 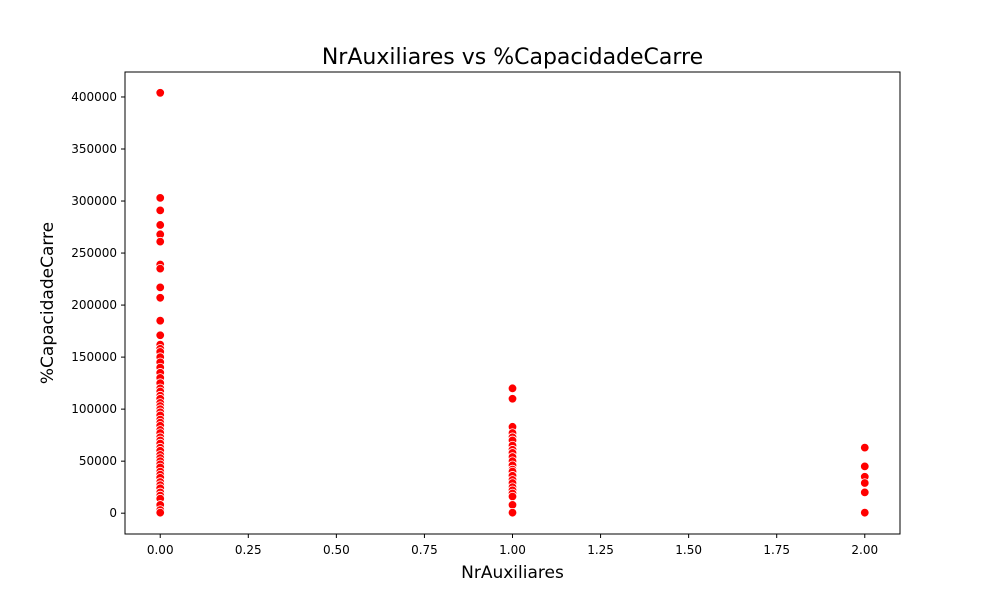 What do you see at coordinates (98, 461) in the screenshot?
I see `y-tick-label: 50000` at bounding box center [98, 461].